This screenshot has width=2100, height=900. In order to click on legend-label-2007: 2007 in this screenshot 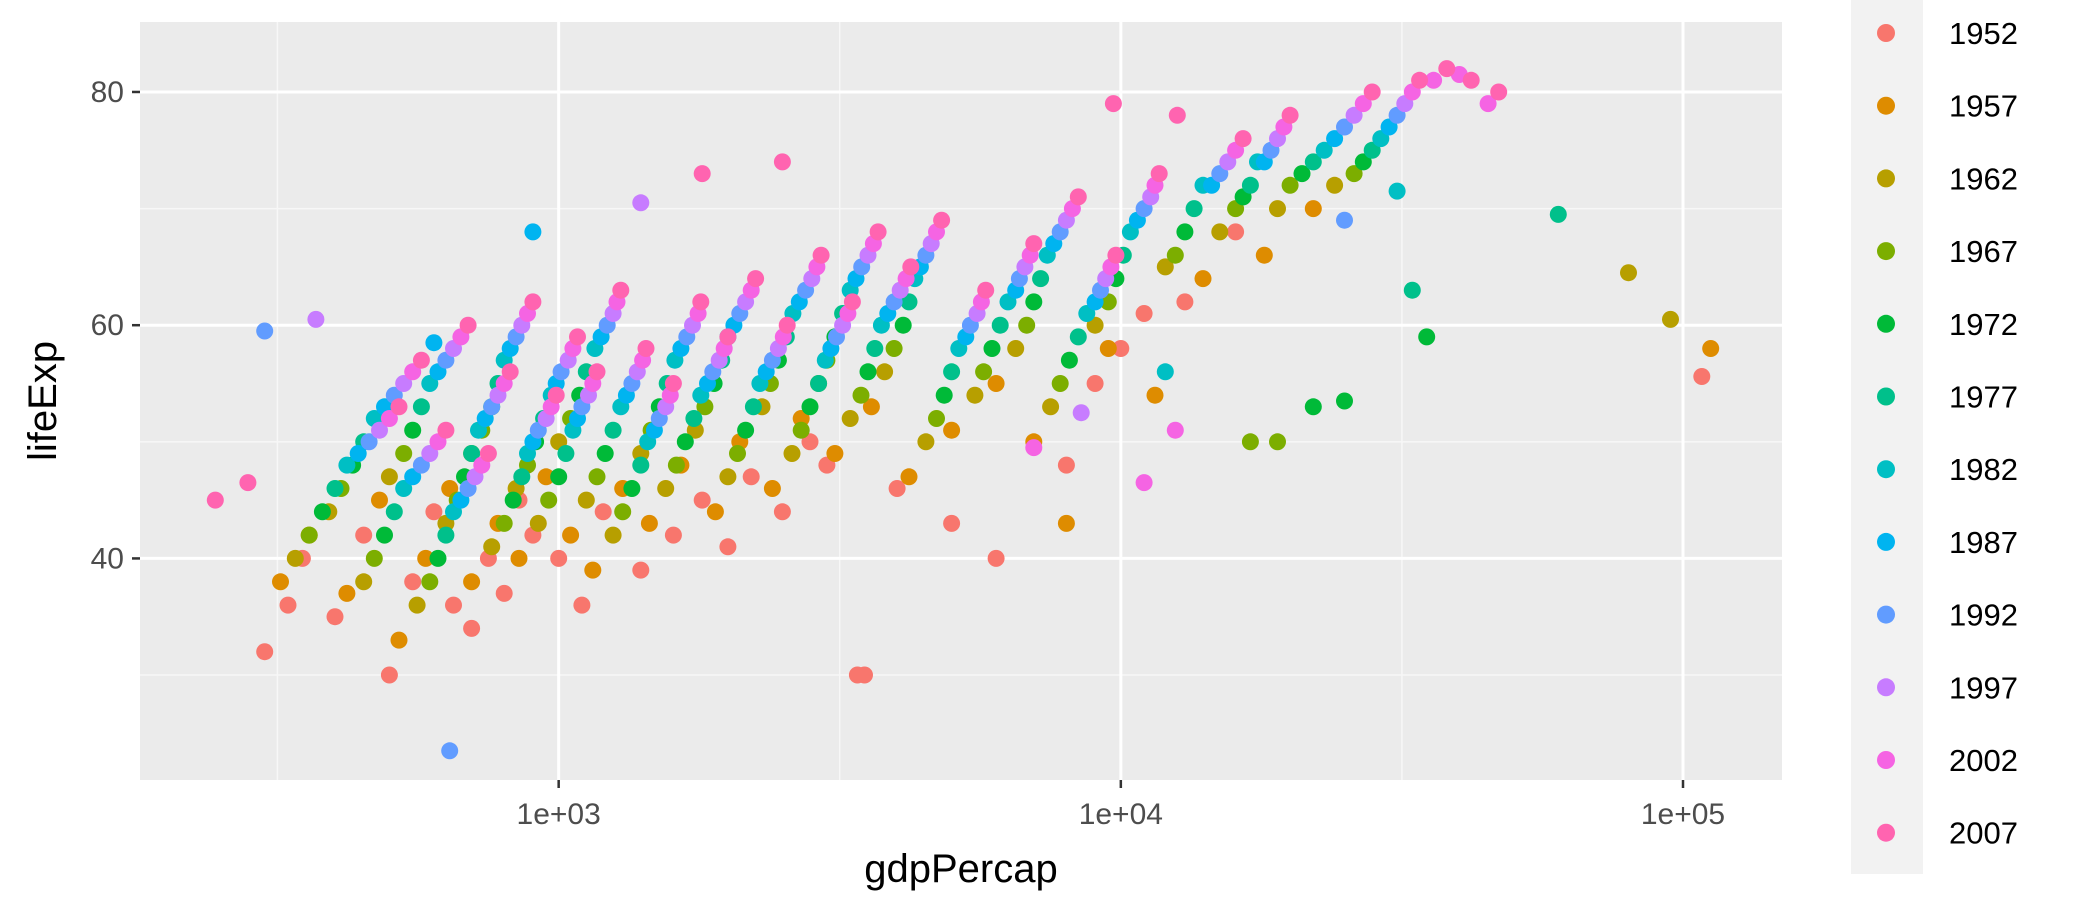, I will do `click(1983, 833)`.